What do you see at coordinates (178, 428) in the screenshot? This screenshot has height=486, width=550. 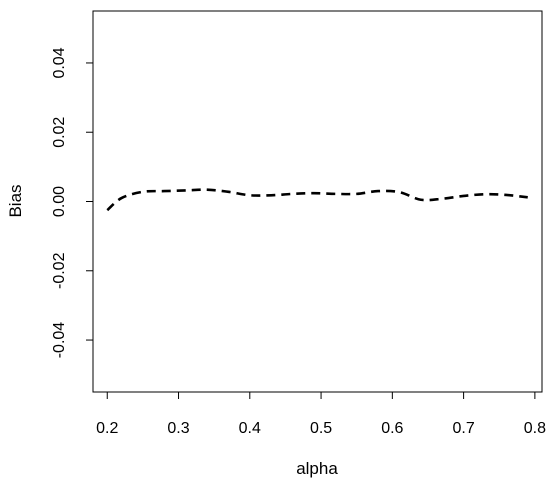 I see `x-tick-label: 0.3` at bounding box center [178, 428].